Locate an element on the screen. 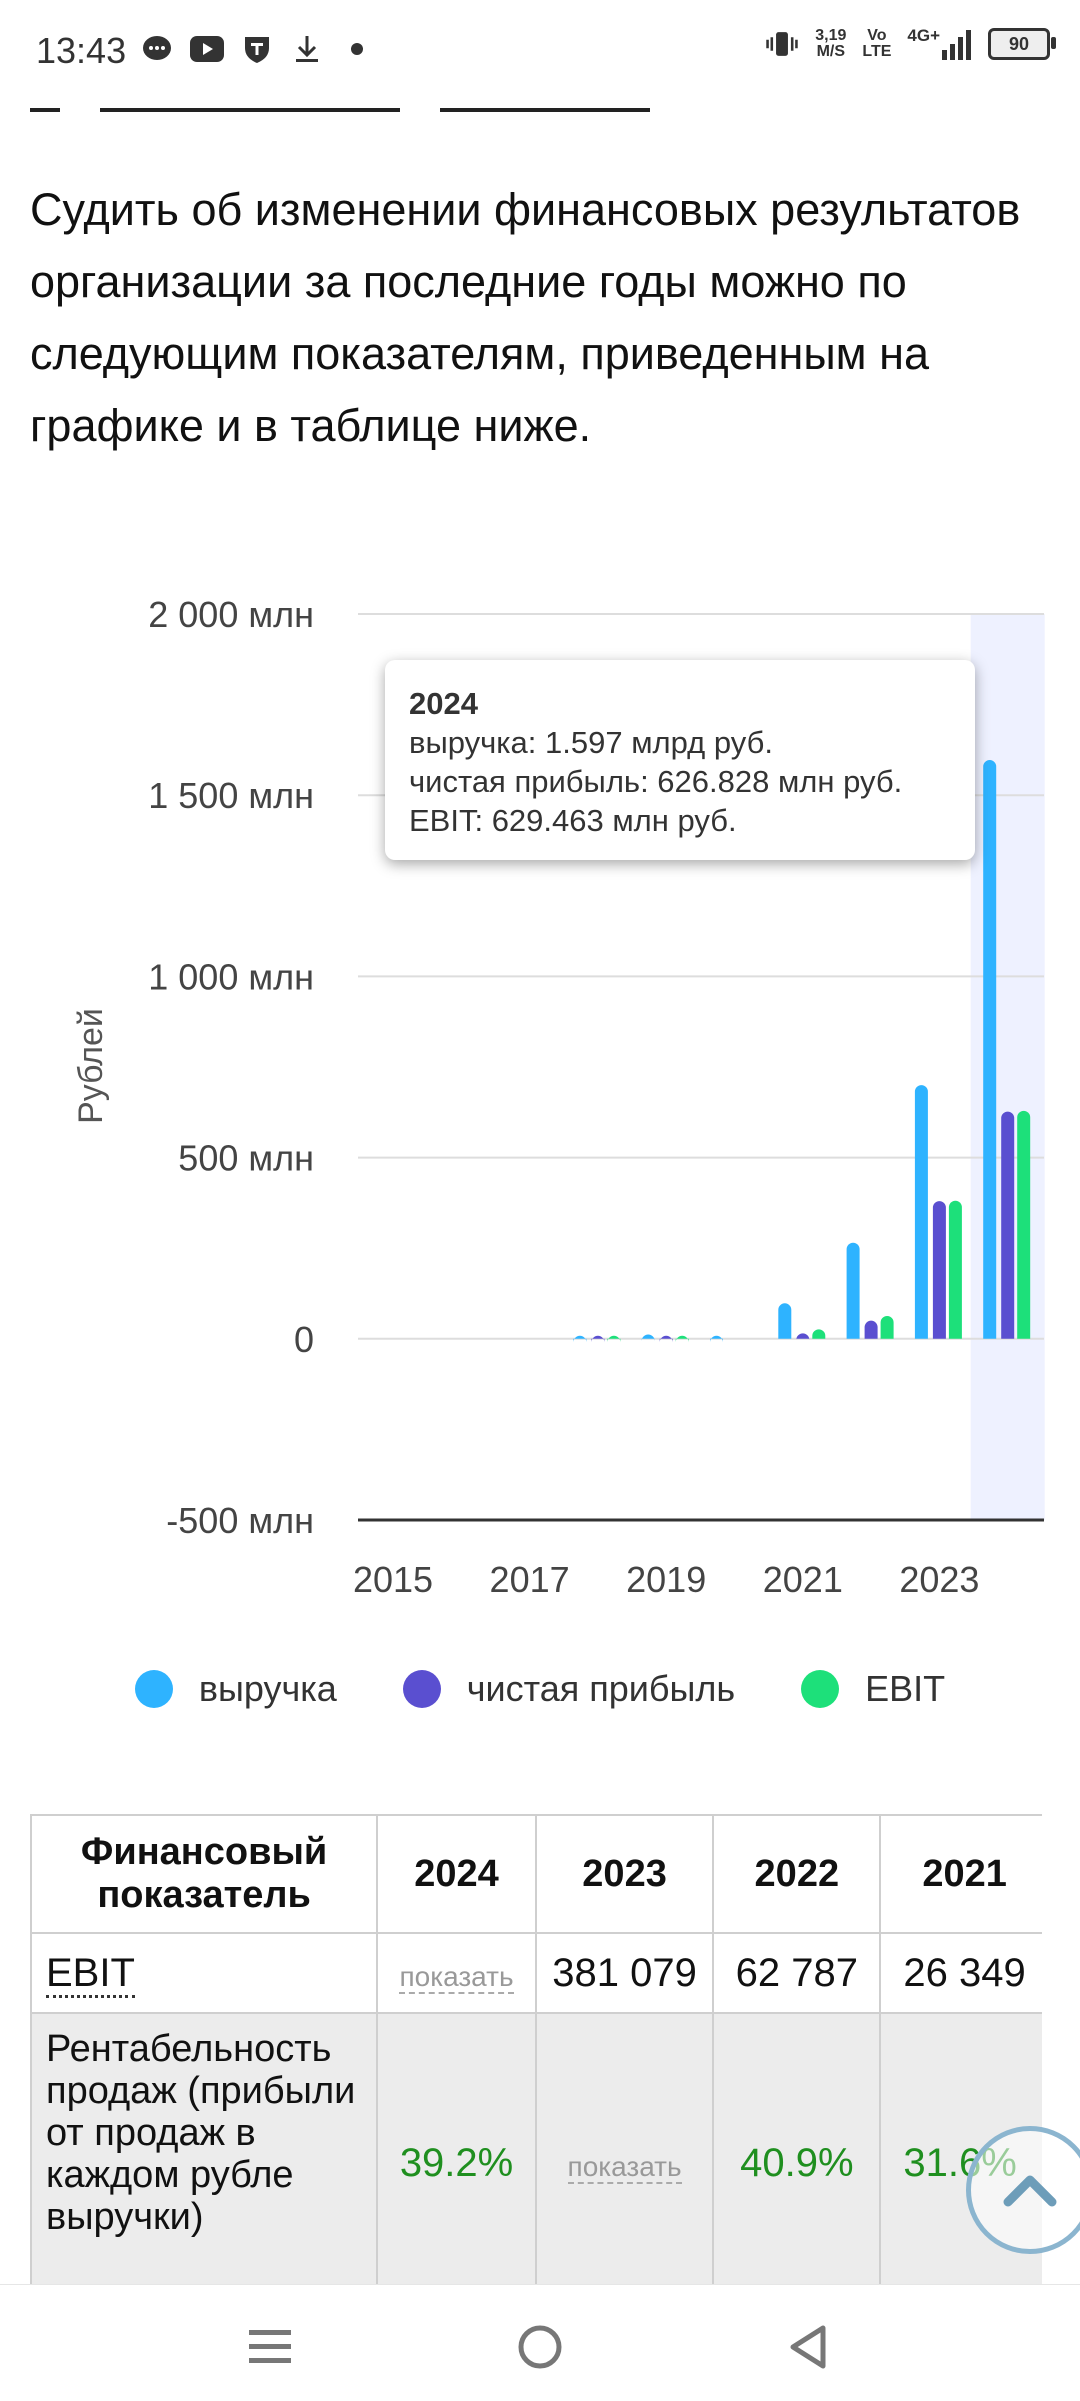 The height and width of the screenshot is (2401, 1080). vibrate-icon is located at coordinates (782, 44).